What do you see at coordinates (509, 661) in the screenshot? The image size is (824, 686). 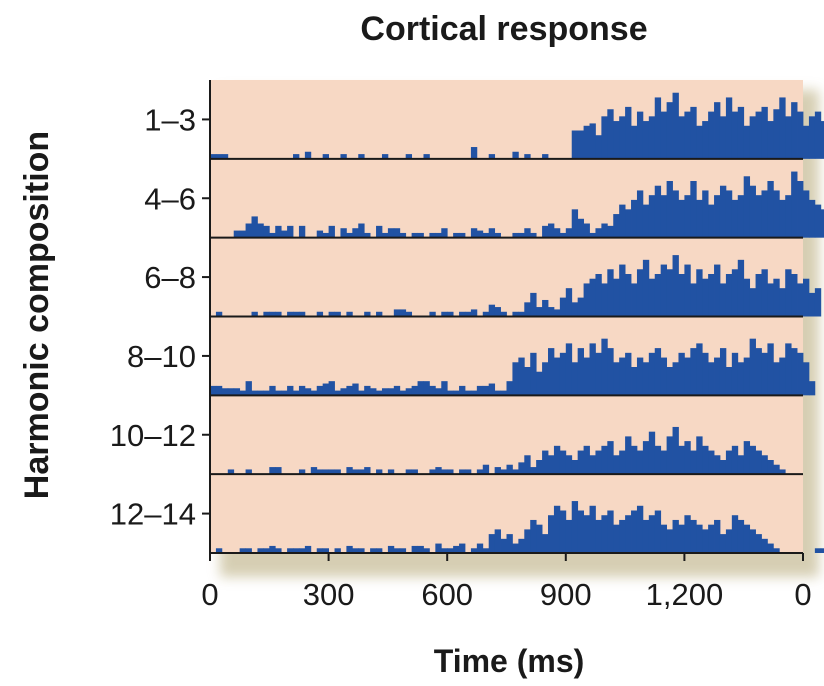 I see `x-axis-label: Time (ms)` at bounding box center [509, 661].